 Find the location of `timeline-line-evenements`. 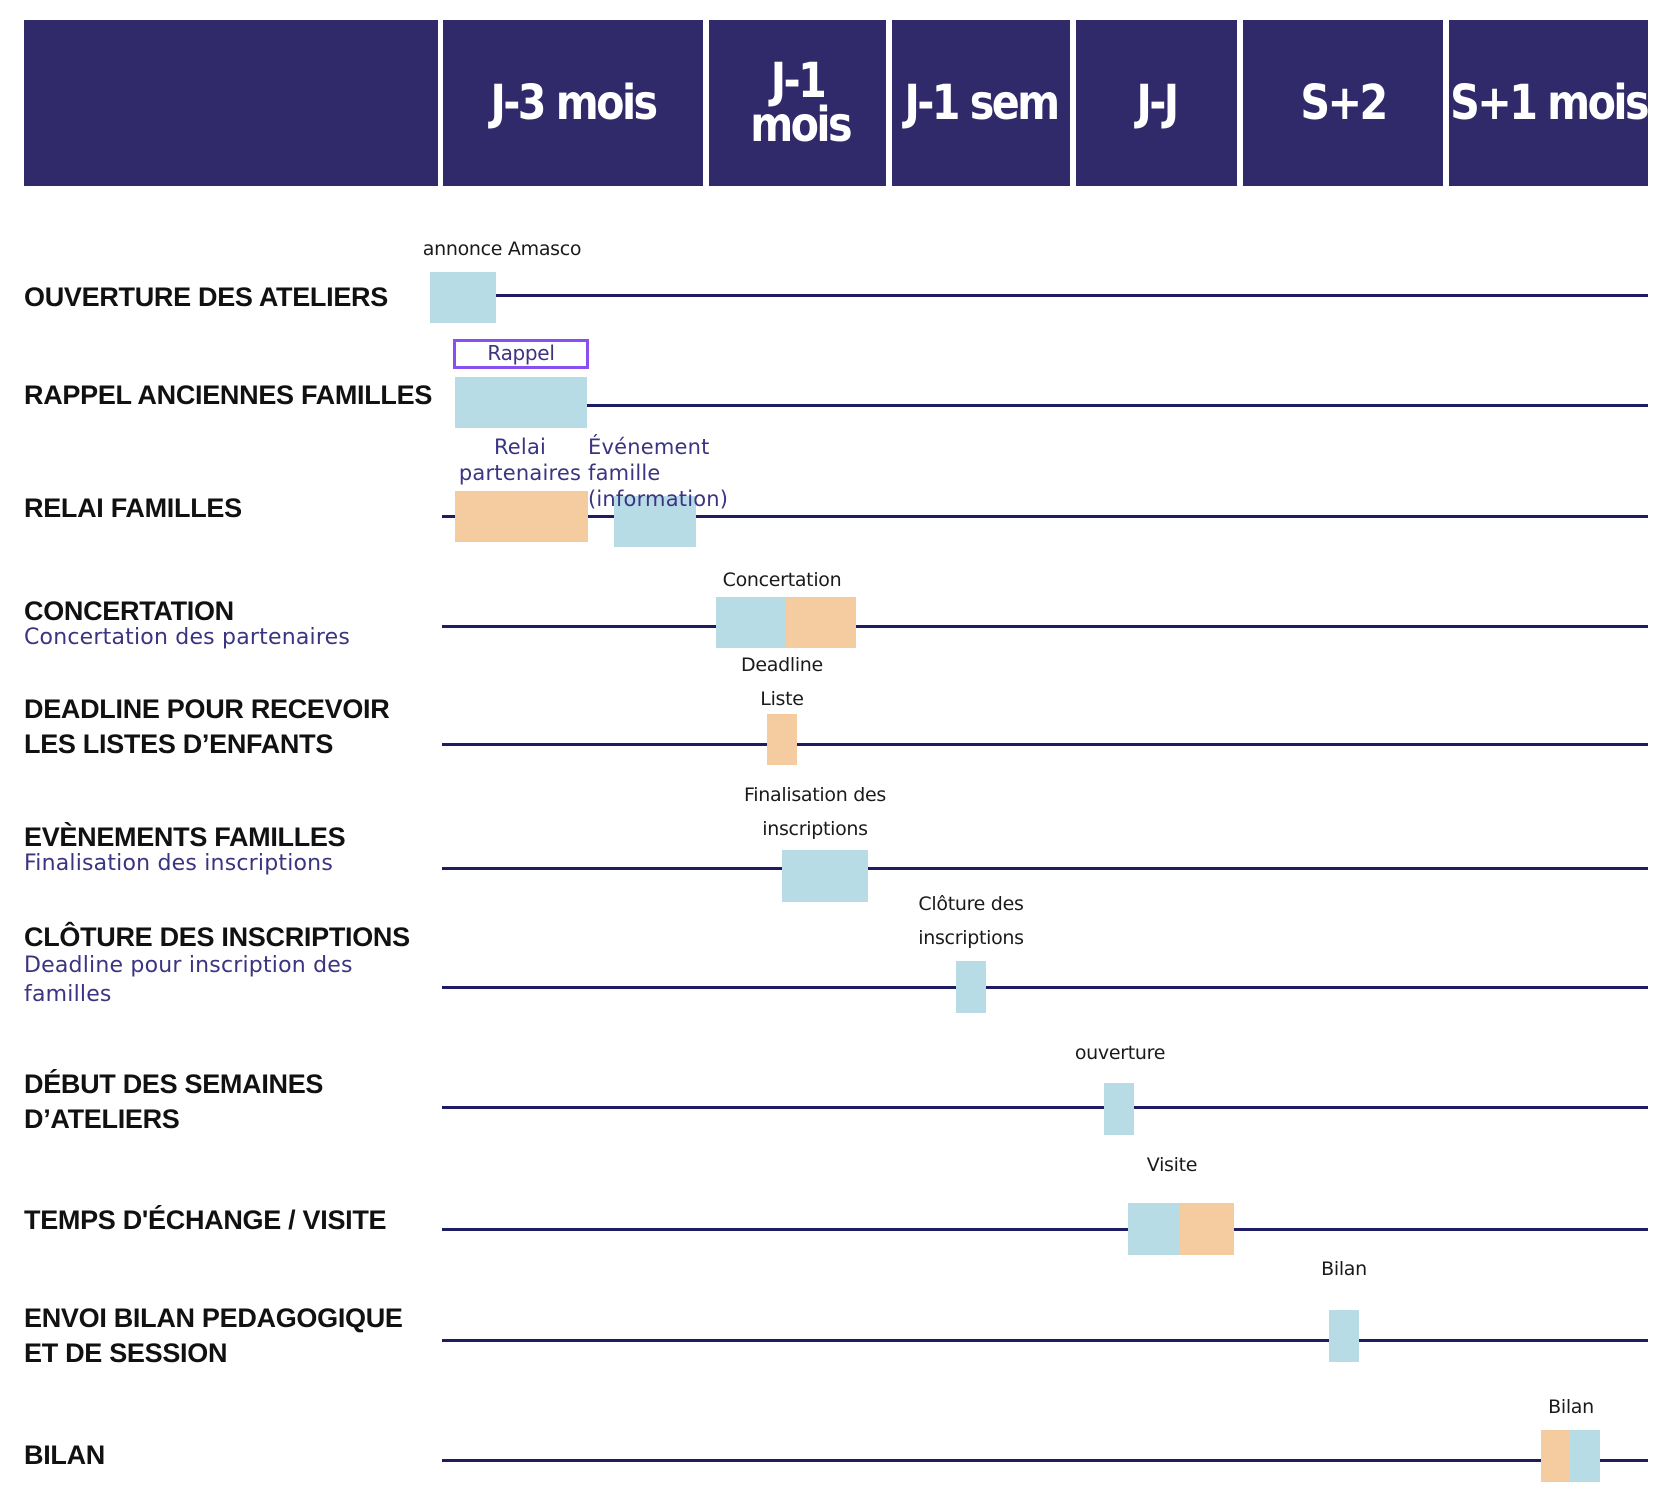

timeline-line-evenements is located at coordinates (1045, 868).